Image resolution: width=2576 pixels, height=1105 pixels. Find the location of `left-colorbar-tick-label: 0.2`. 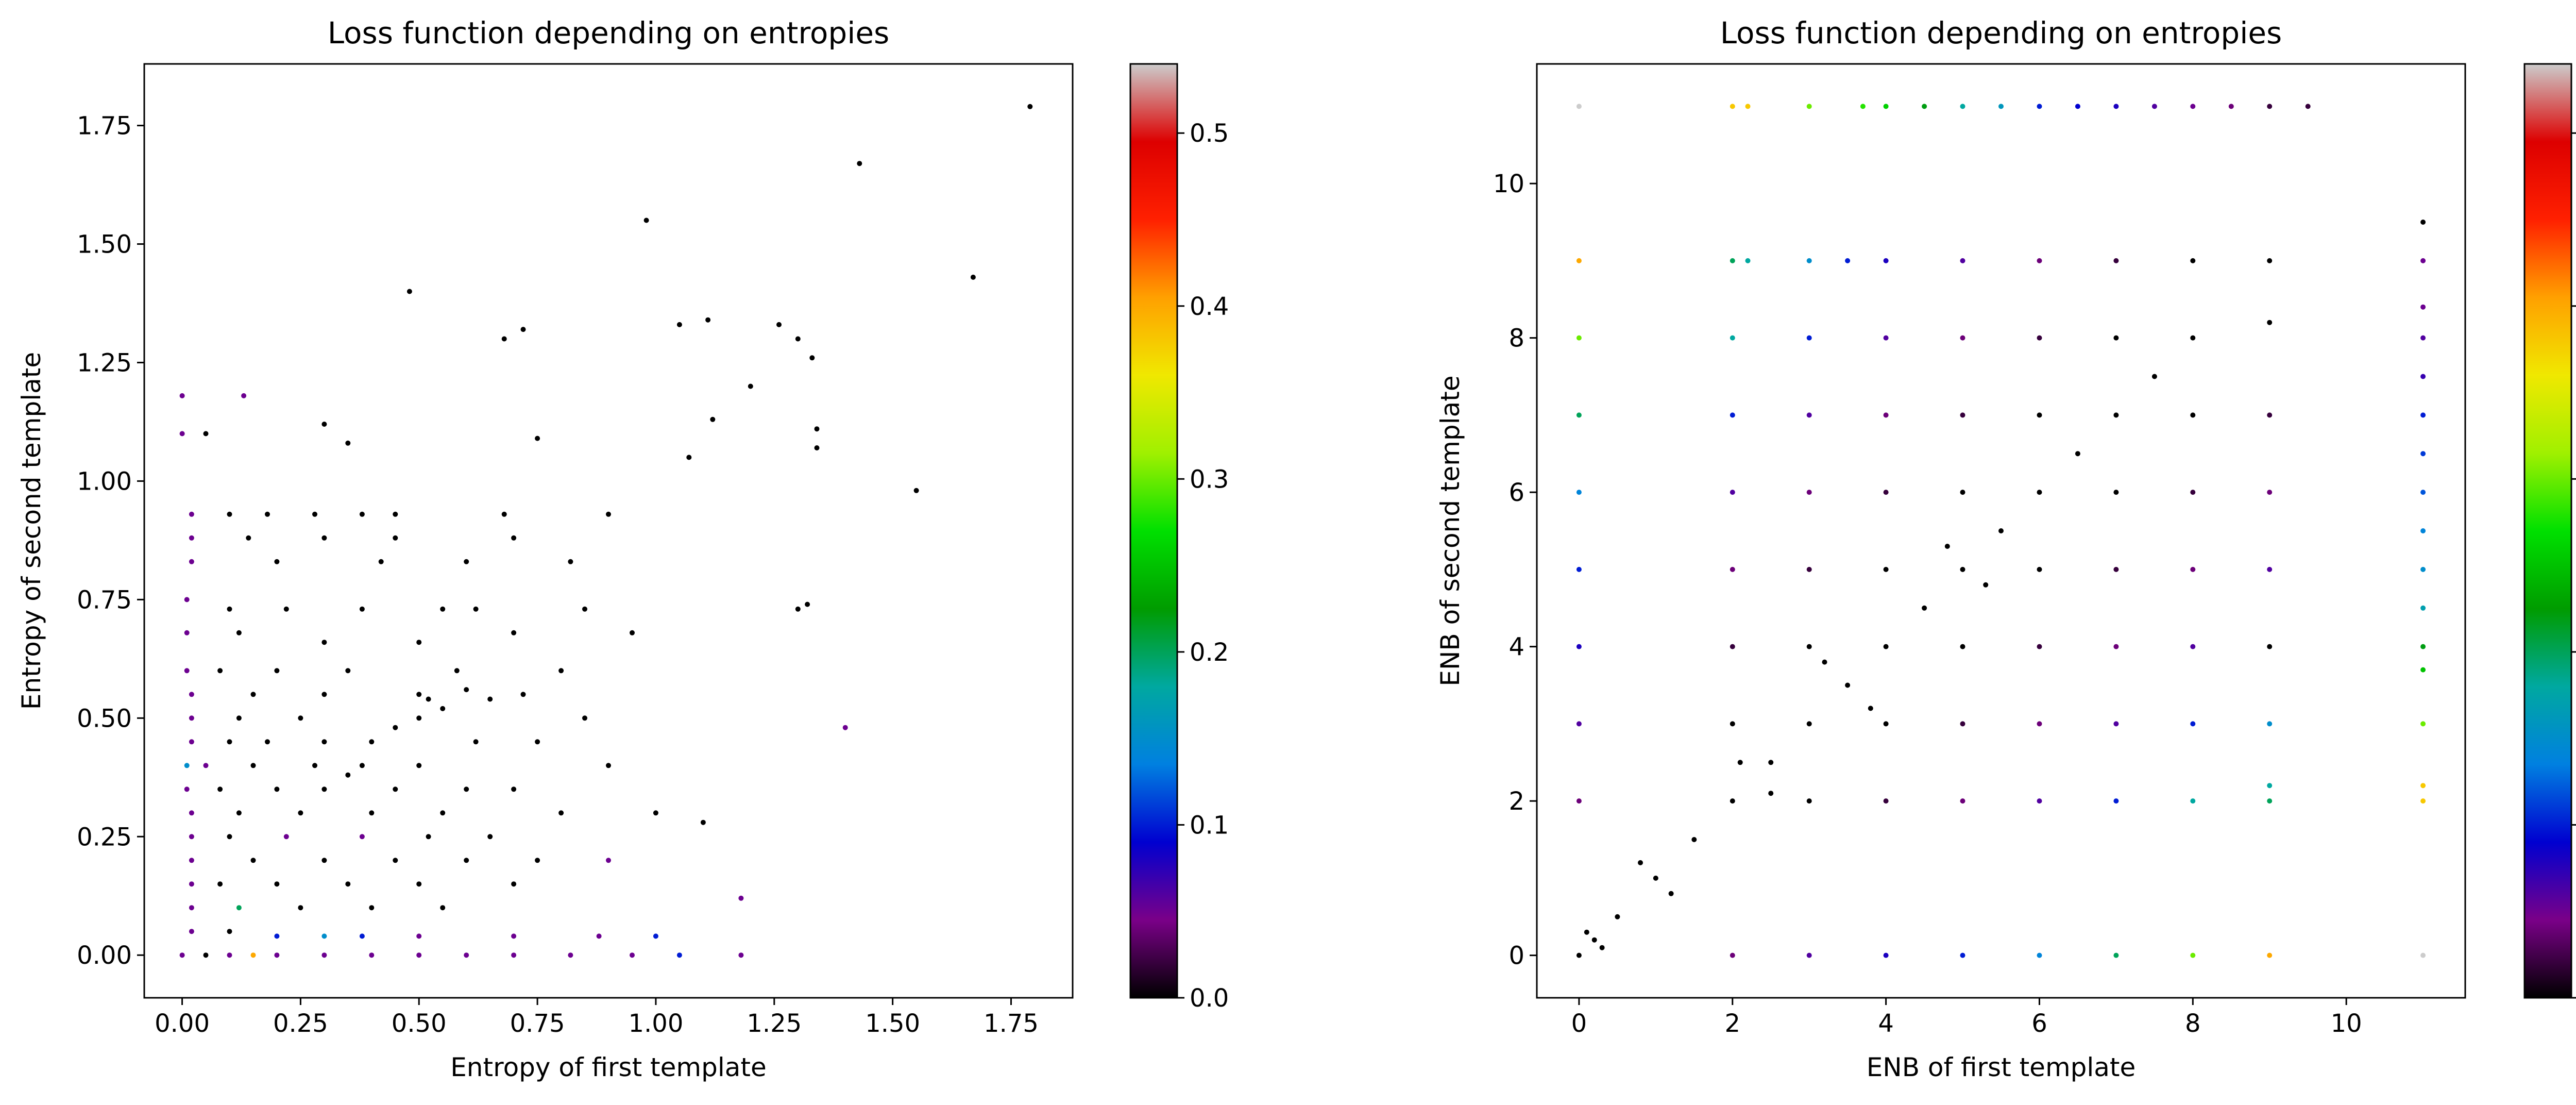

left-colorbar-tick-label: 0.2 is located at coordinates (1209, 653).